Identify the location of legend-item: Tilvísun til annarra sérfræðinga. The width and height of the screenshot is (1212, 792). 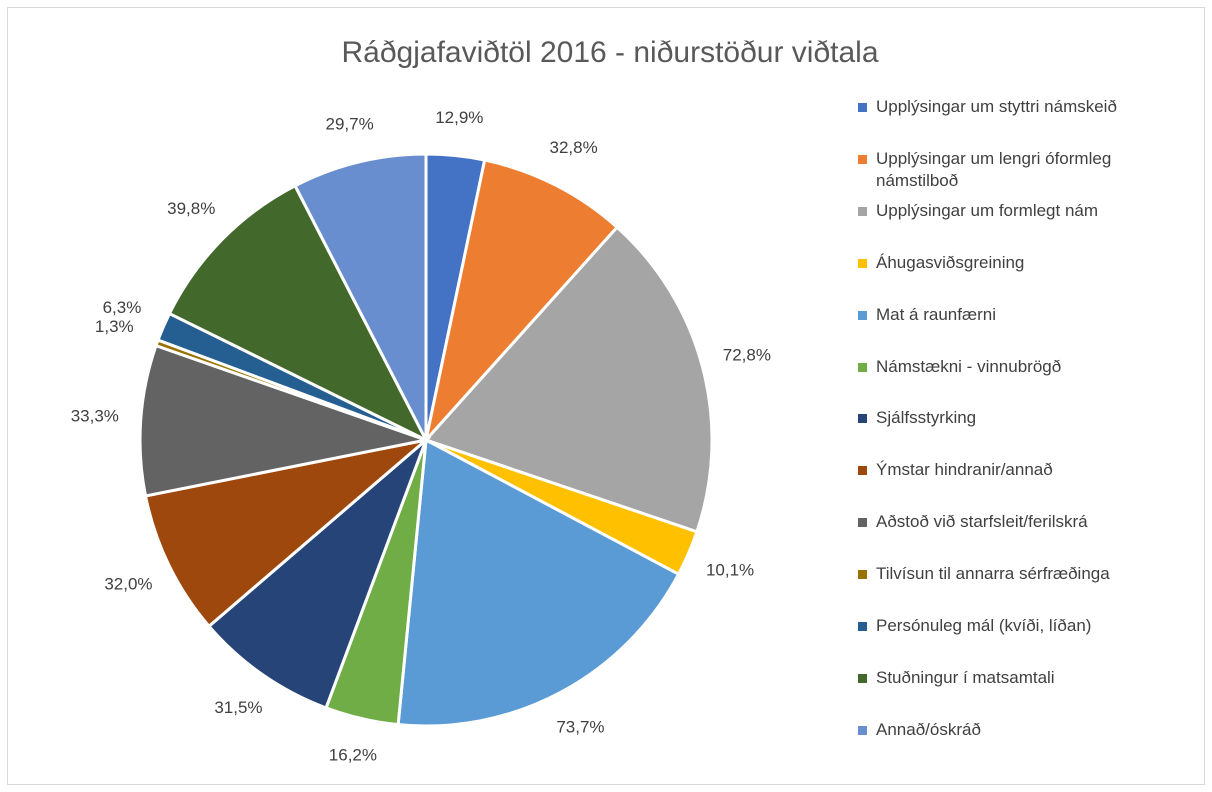
(1028, 574).